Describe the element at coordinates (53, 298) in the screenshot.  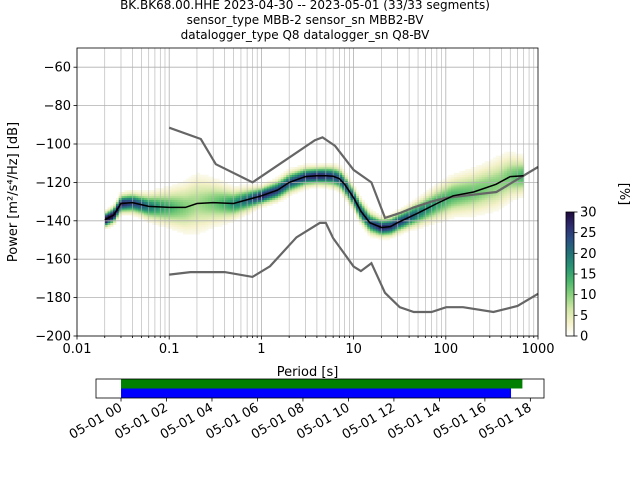
I see `y-tick-label: −180` at that location.